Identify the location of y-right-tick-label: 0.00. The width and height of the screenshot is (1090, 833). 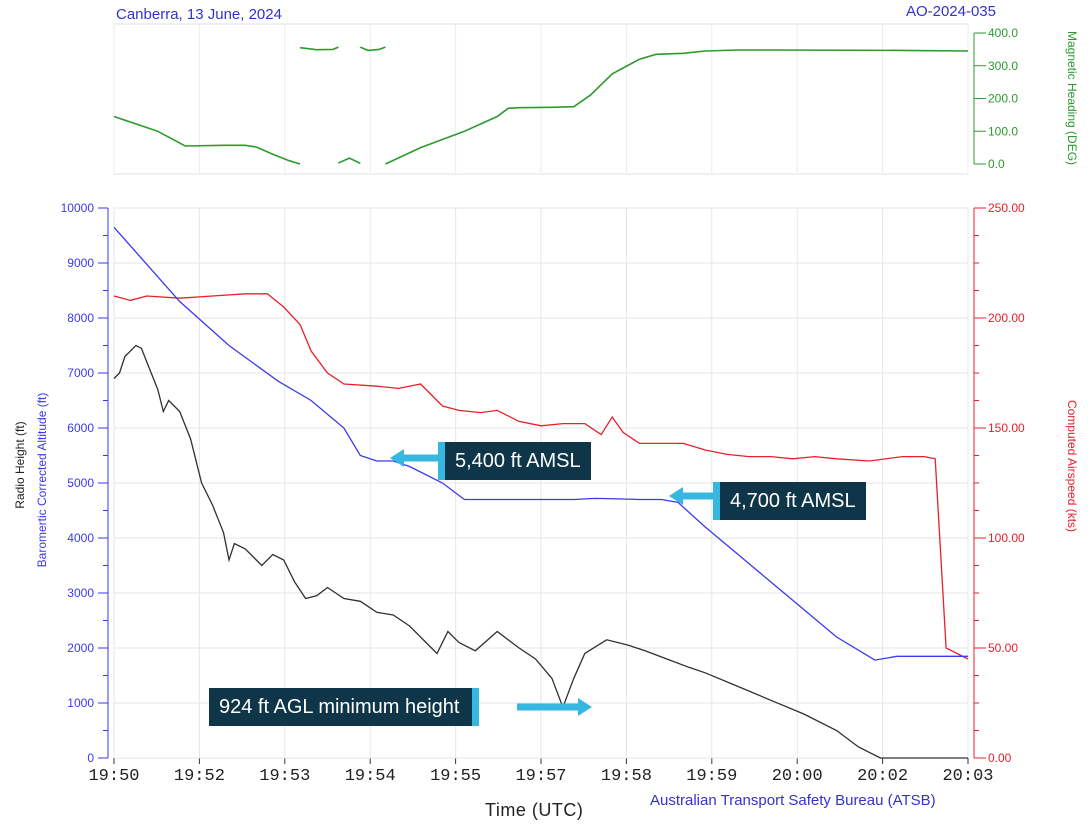
(1000, 758).